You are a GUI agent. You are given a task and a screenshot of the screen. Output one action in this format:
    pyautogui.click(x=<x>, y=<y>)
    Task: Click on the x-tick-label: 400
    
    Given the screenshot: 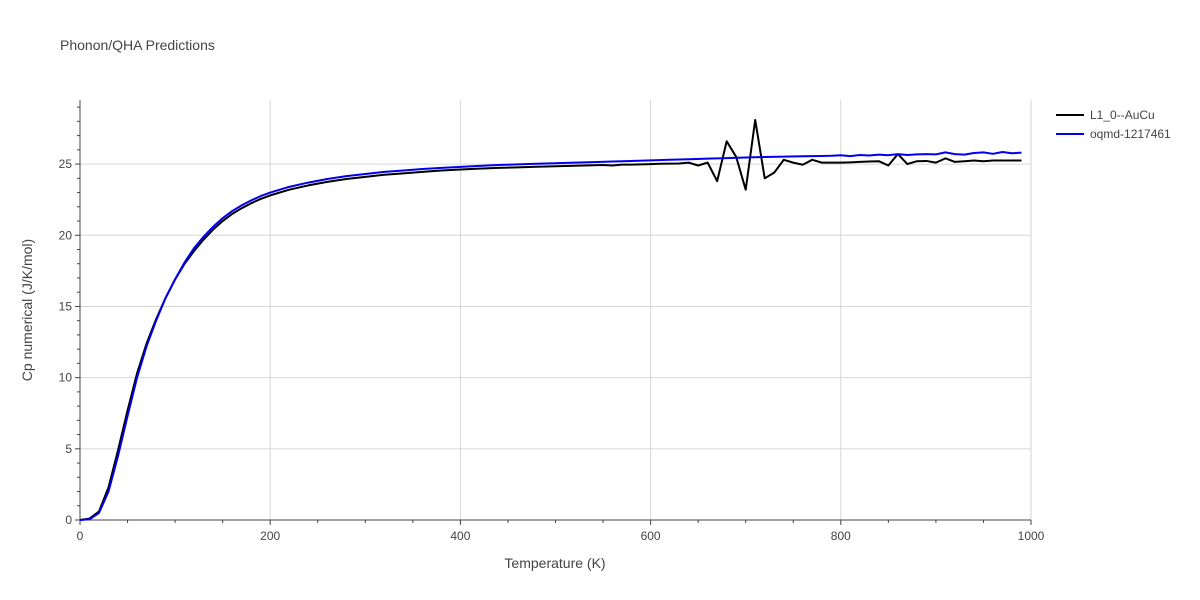 What is the action you would take?
    pyautogui.click(x=460, y=536)
    